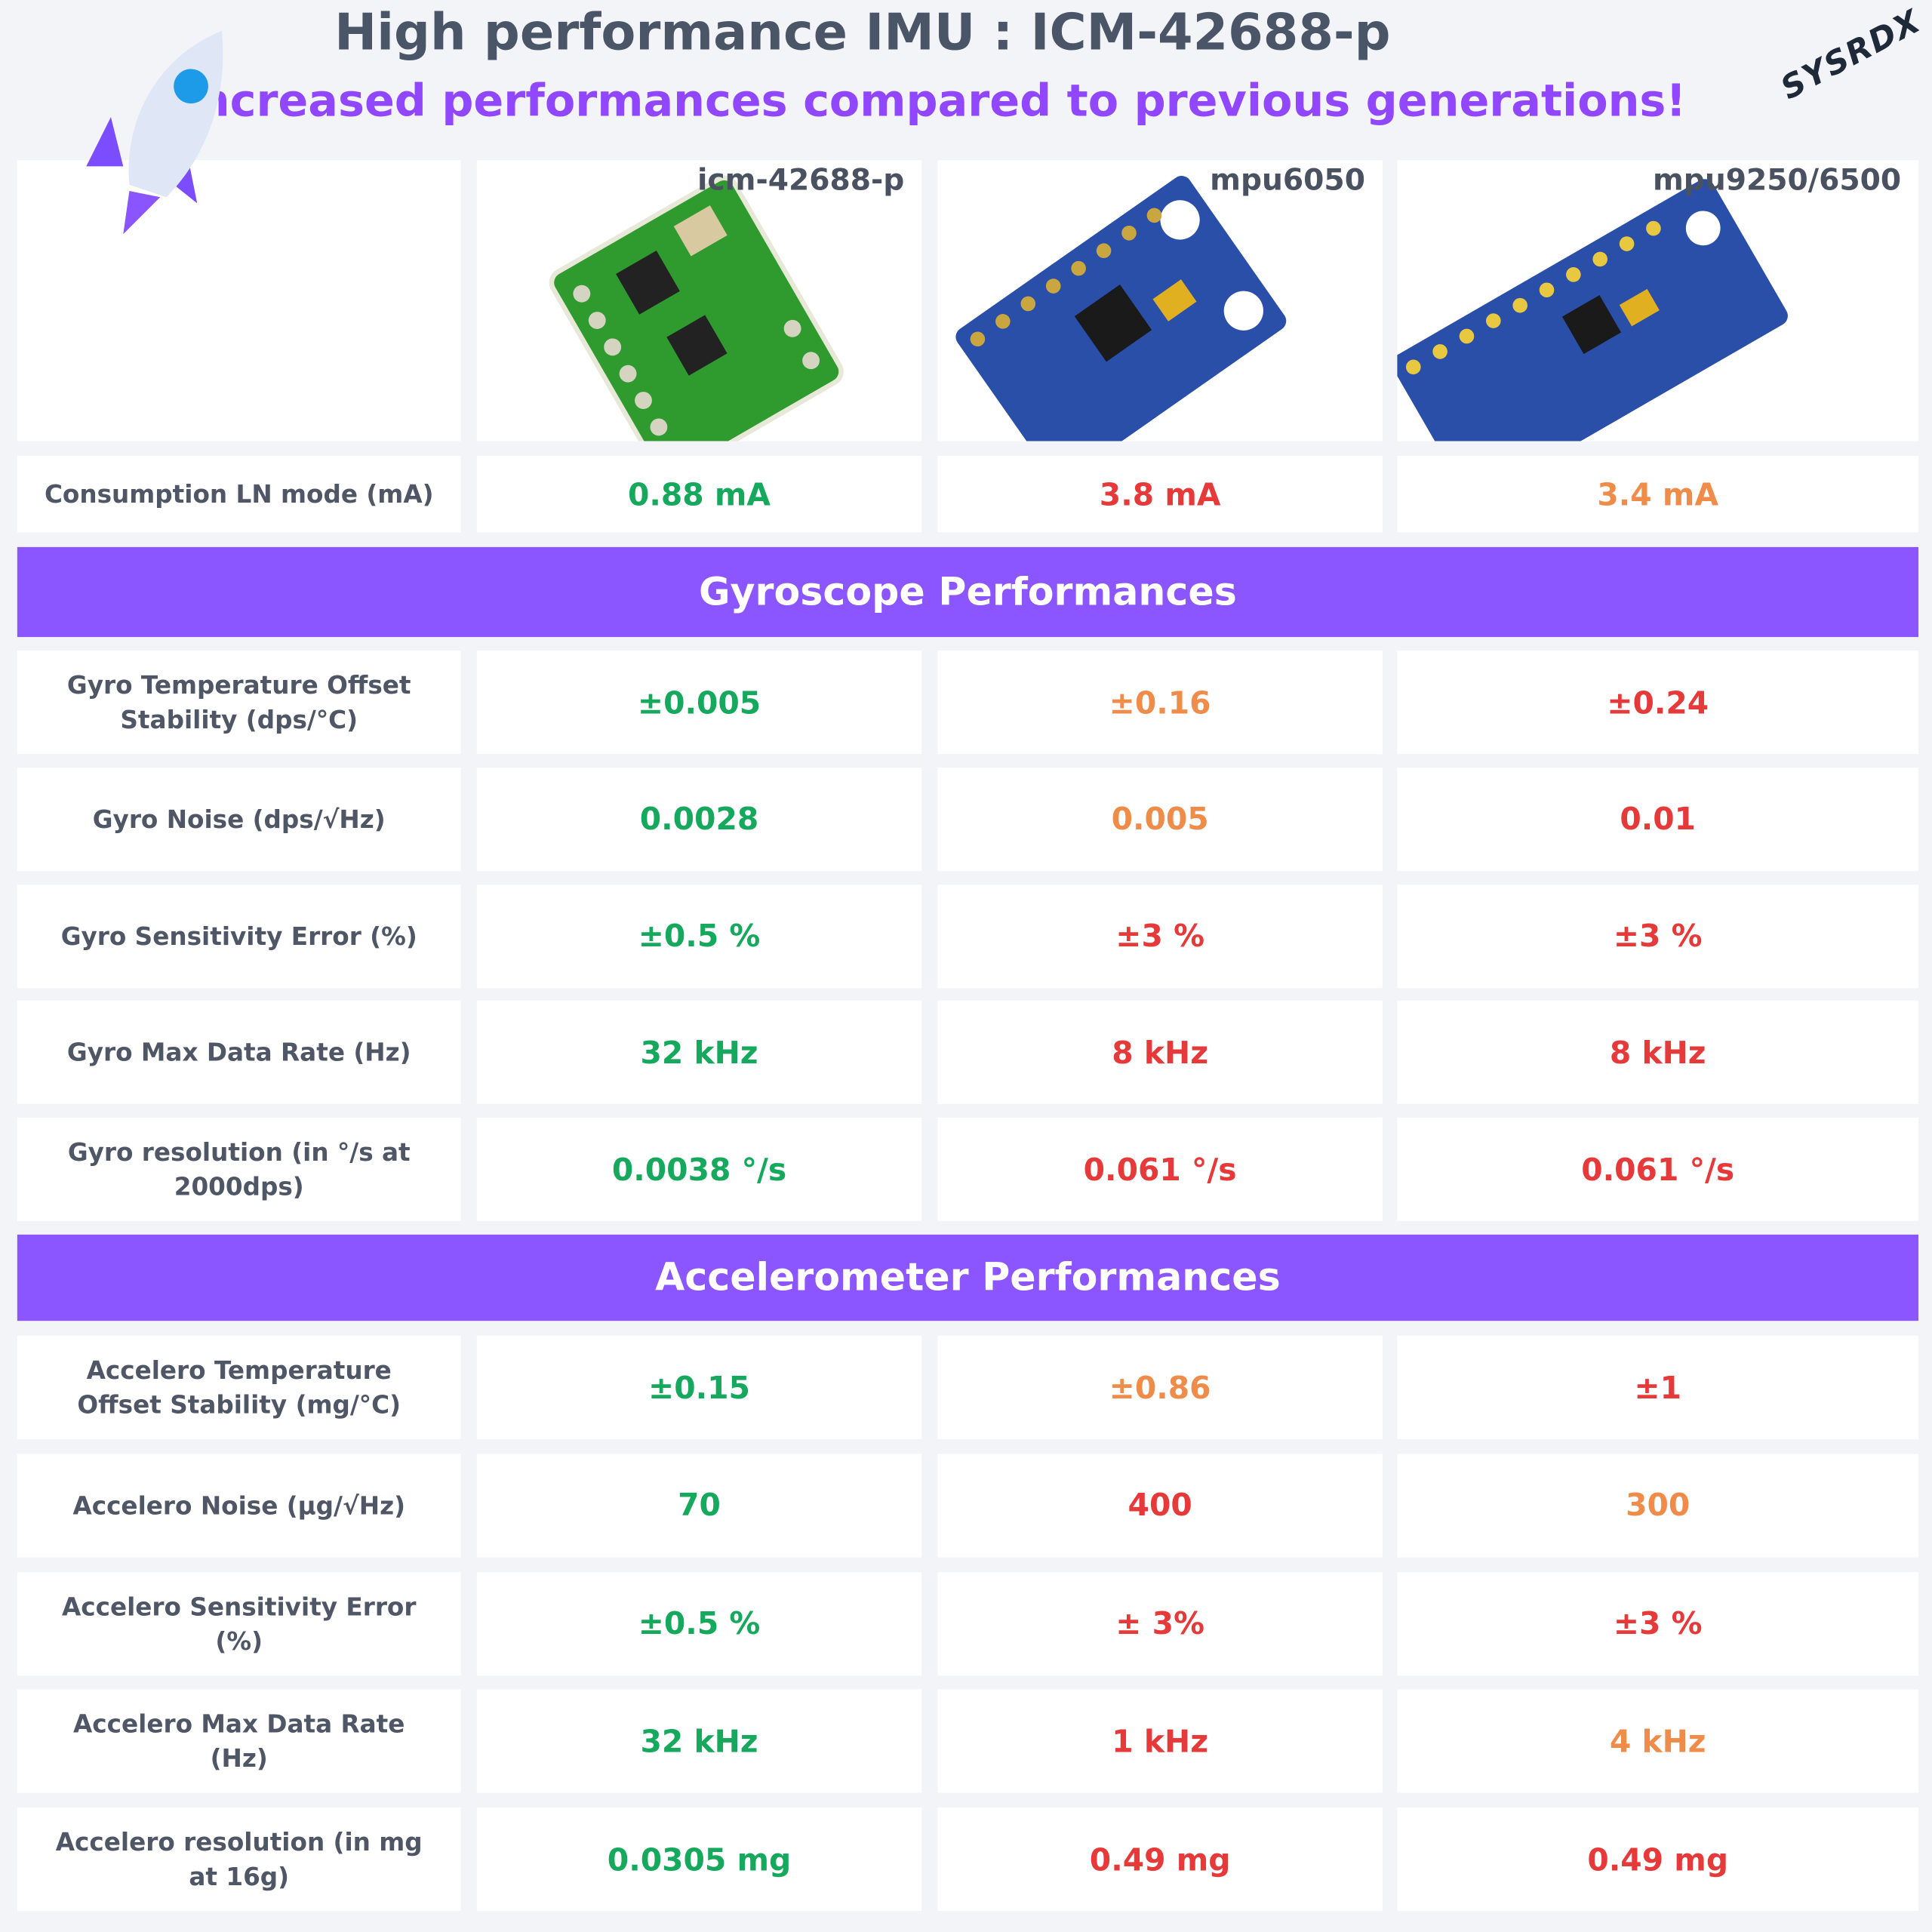 This screenshot has width=1932, height=1932. I want to click on row-label-cell: Accelero Sensitivity Error (%), so click(239, 1623).